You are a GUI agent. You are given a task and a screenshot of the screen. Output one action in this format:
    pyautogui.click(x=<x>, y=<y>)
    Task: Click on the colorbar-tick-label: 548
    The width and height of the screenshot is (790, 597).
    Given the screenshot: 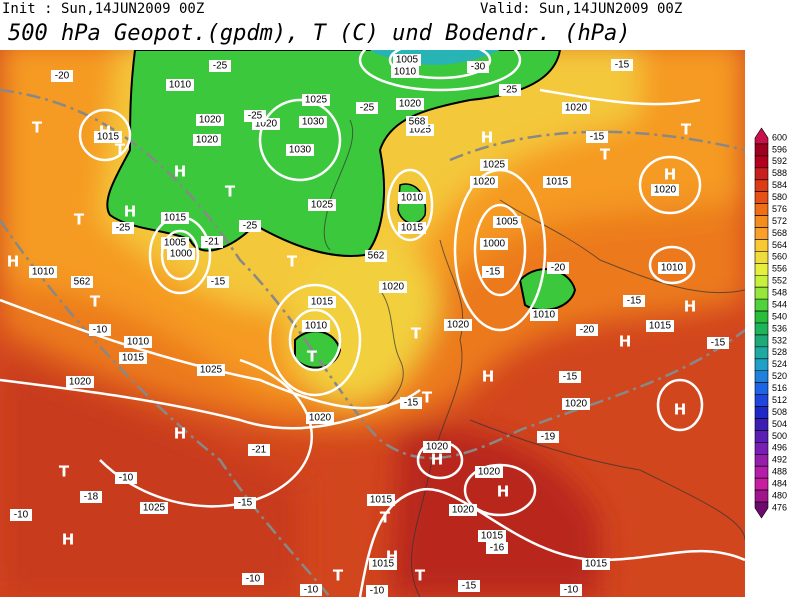 What is the action you would take?
    pyautogui.click(x=779, y=293)
    